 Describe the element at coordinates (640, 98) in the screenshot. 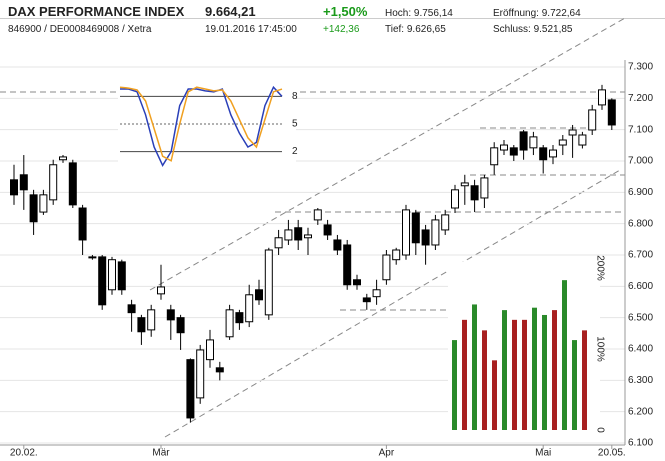

I see `y-tick-label: 7.200` at that location.